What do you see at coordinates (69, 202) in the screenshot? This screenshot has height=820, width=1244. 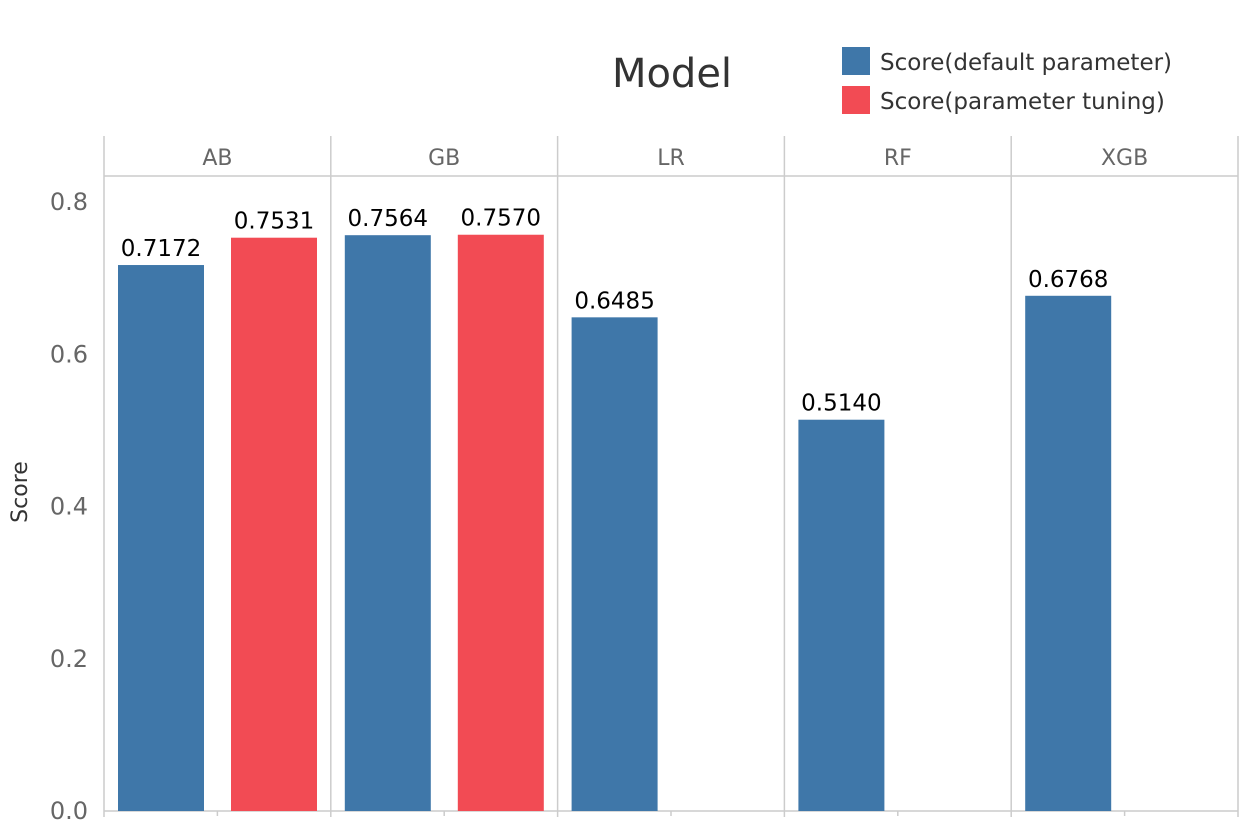 I see `y-tick-label: 0.8` at bounding box center [69, 202].